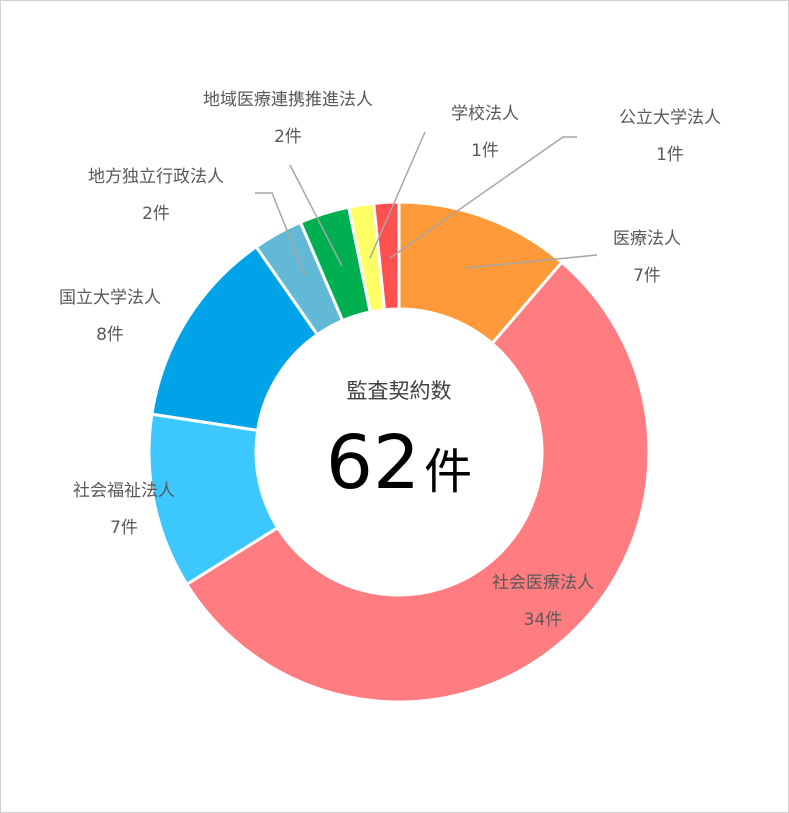 The width and height of the screenshot is (789, 813). Describe the element at coordinates (543, 620) in the screenshot. I see `slice-value-label-1: 34件` at that location.